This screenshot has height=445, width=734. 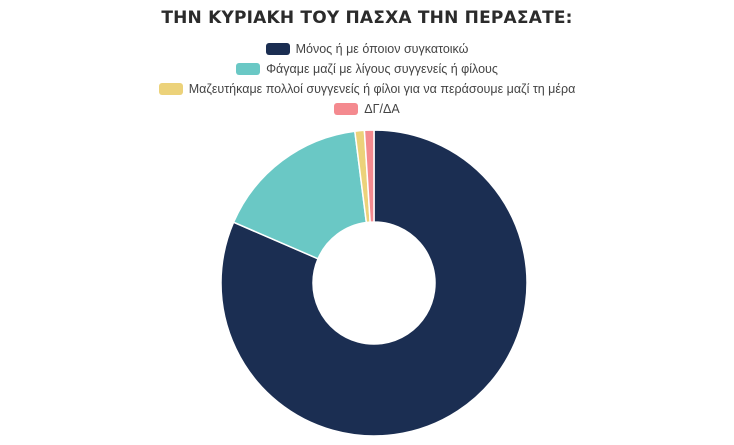 I want to click on chart-title: ΤΗΝ ΚΥΡΙΑΚΗ ΤΟΥ ΠΑΣΧΑ ΤΗΝ ΠΕΡΑΣΑΤΕ:, so click(x=367, y=18).